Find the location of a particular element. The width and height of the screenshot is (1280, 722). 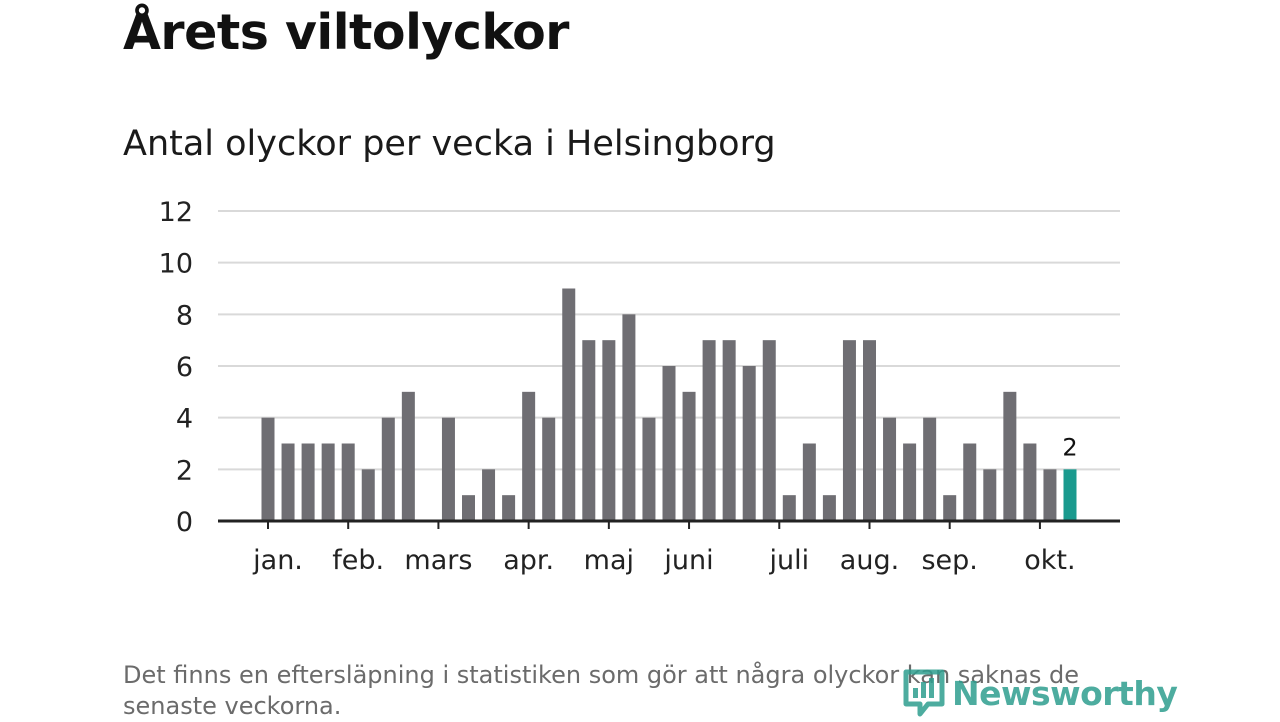

x-tick-label: aug. is located at coordinates (869, 560).